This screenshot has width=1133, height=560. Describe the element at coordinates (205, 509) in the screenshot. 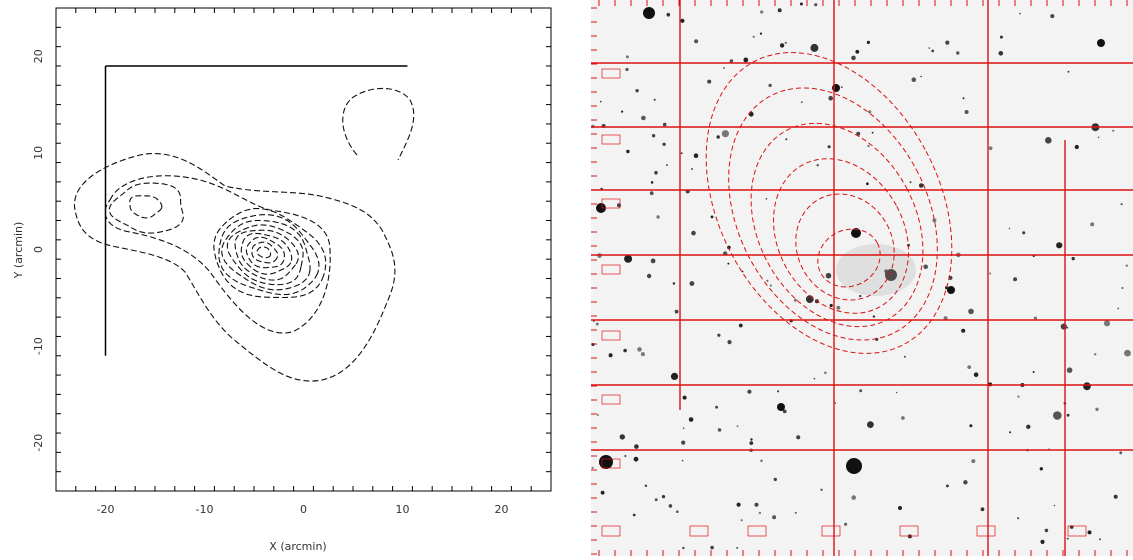

I see `x-tick-label: -10` at that location.